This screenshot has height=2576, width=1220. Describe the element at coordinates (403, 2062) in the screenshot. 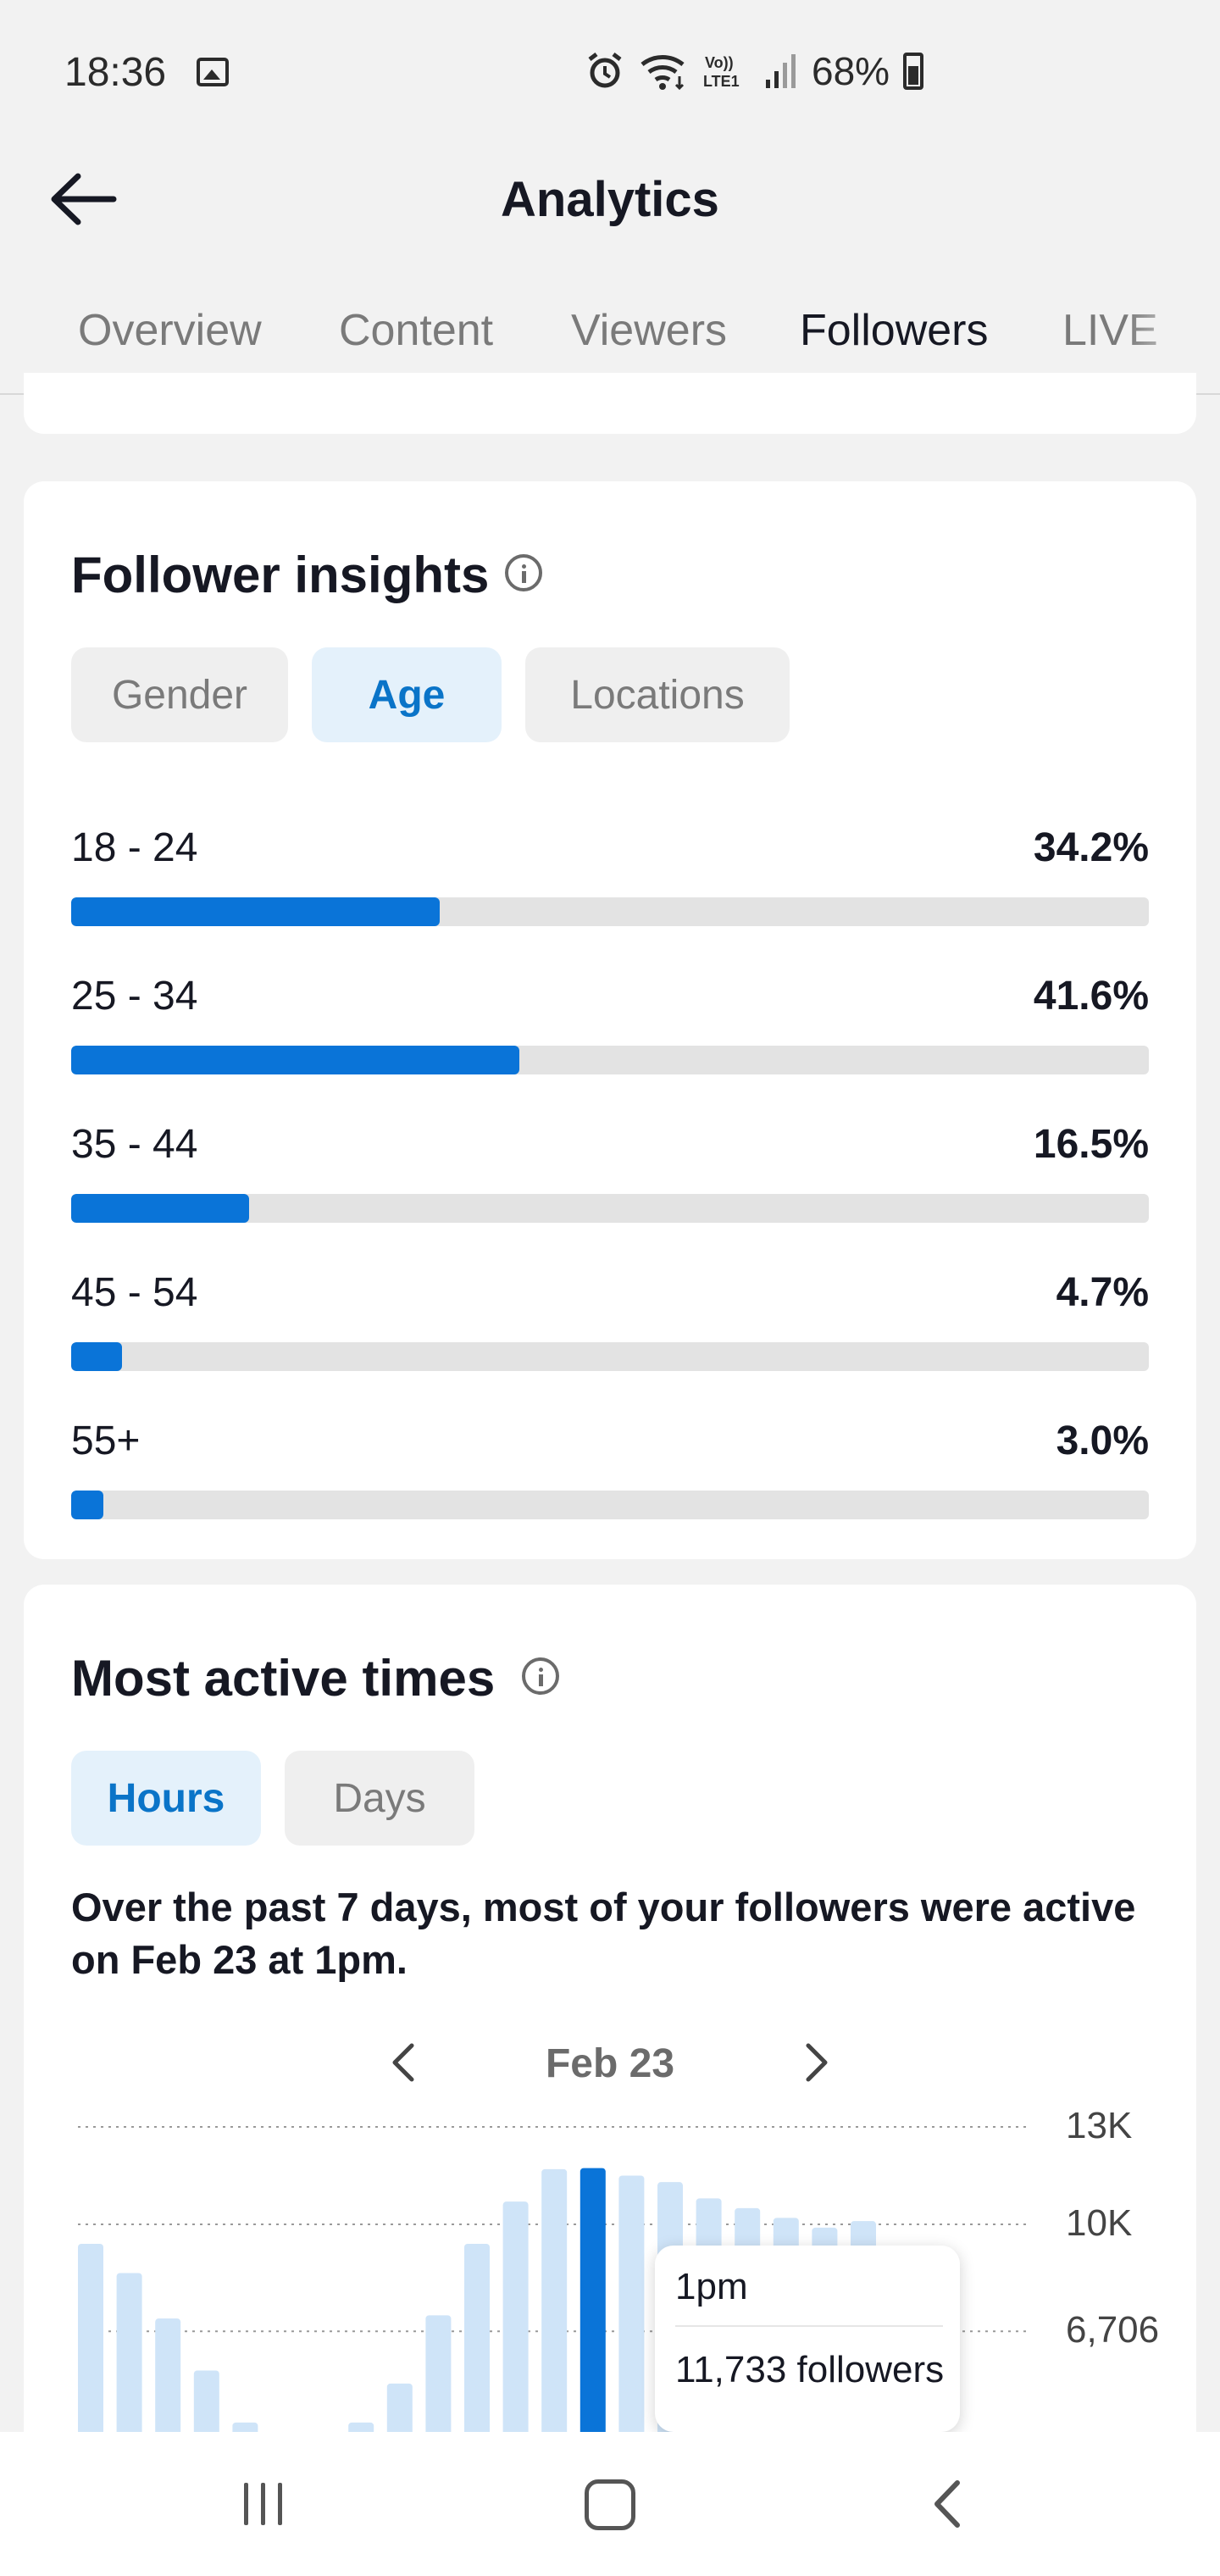

I see `chevron-left-icon` at that location.